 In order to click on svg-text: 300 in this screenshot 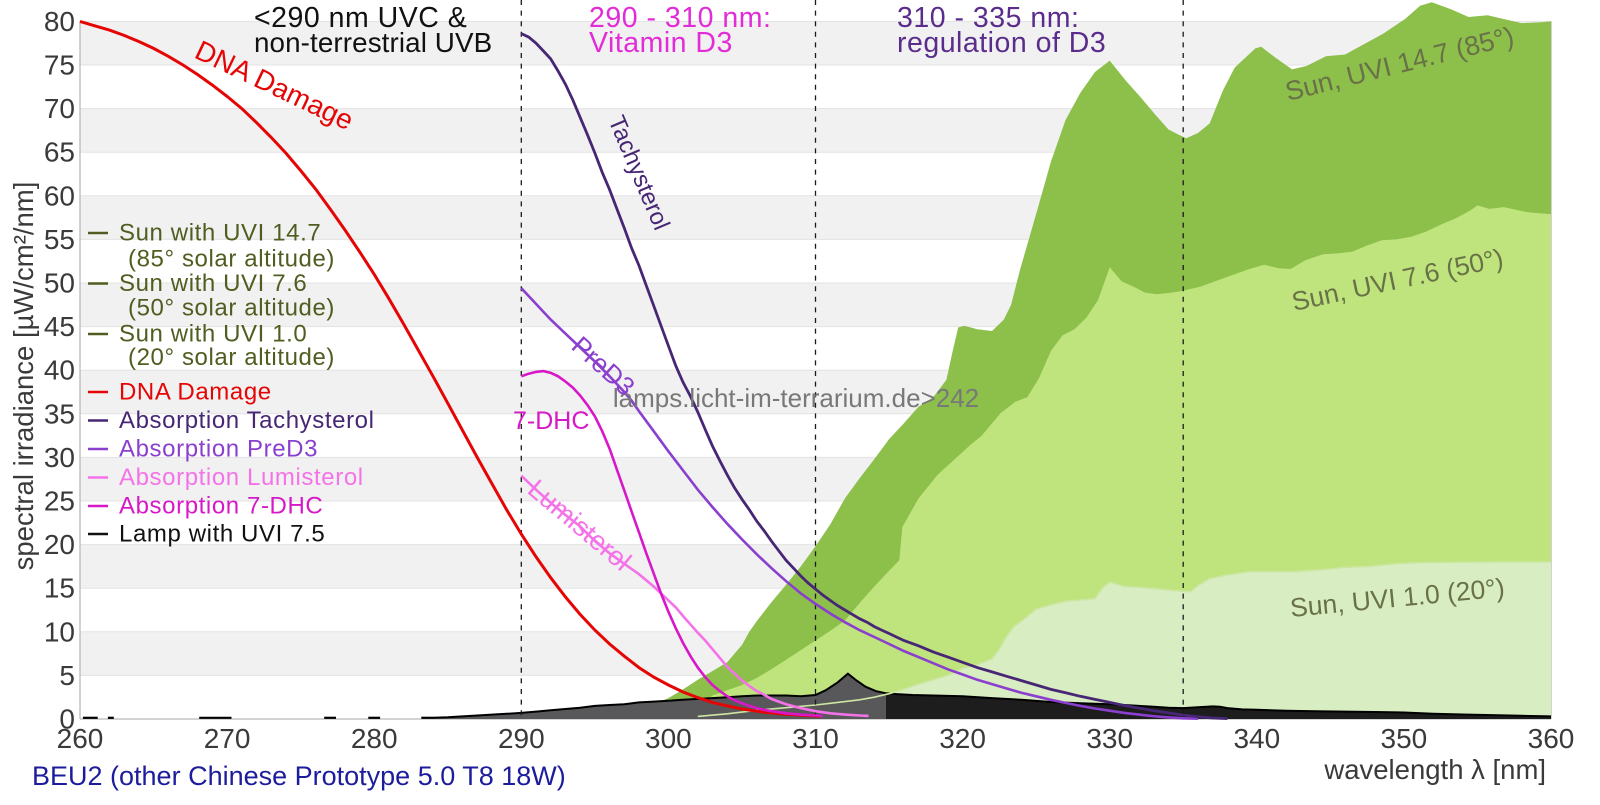, I will do `click(668, 738)`.